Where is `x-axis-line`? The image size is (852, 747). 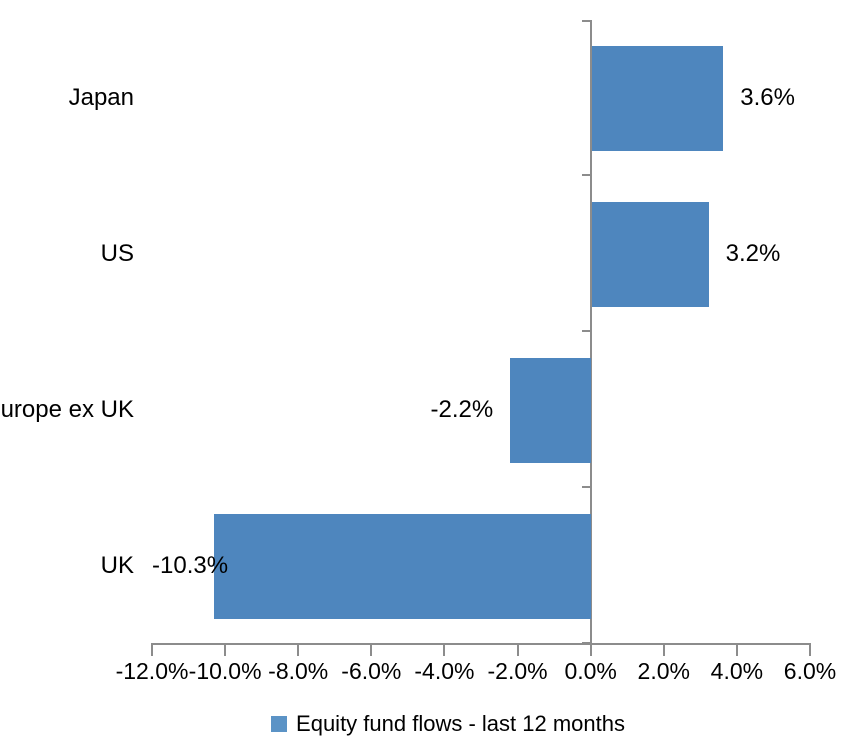
x-axis-line is located at coordinates (481, 644).